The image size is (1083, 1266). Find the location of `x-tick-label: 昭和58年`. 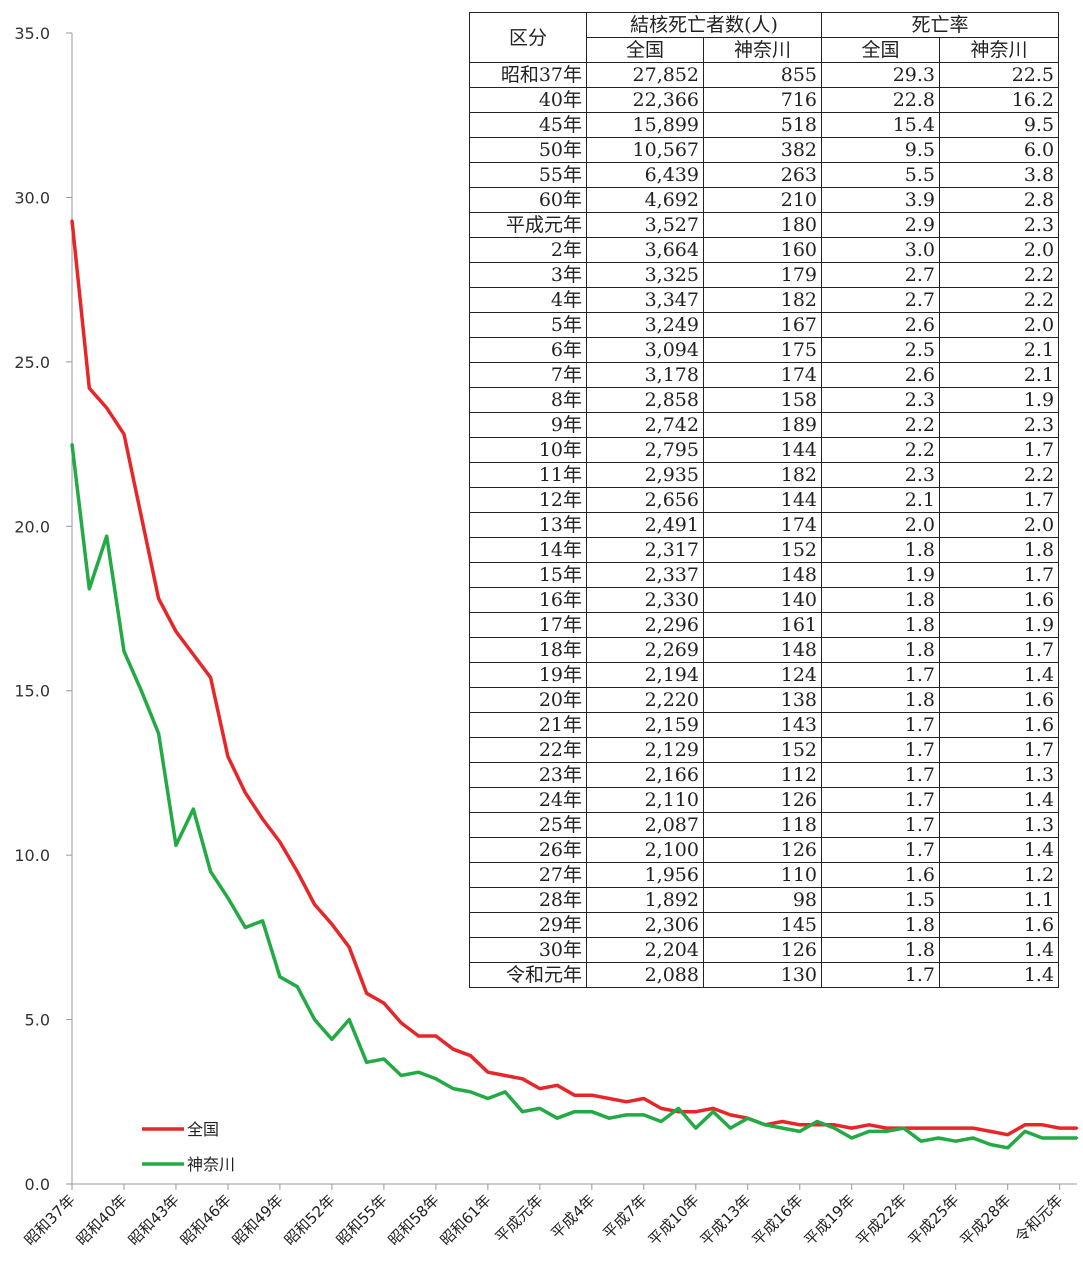

x-tick-label: 昭和58年 is located at coordinates (414, 1220).